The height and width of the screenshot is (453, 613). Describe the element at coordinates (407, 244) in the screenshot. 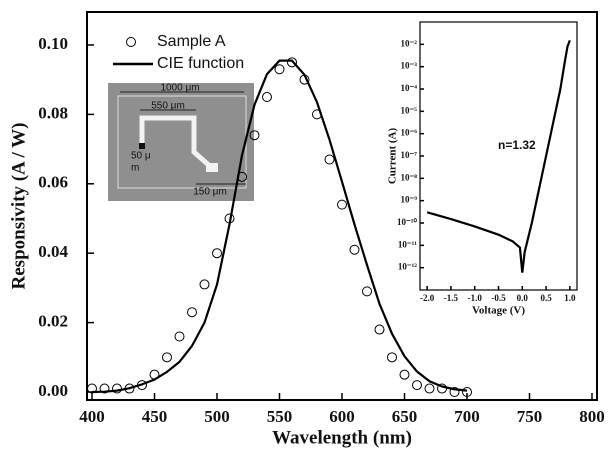

I see `y-tick-label: 10⁻¹¹` at that location.